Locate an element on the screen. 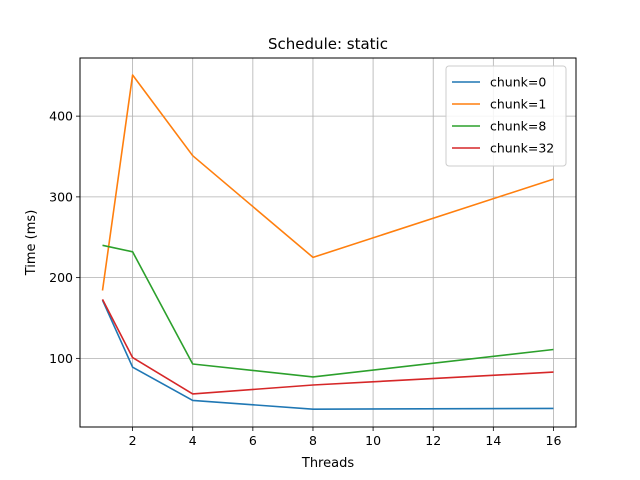 The height and width of the screenshot is (480, 640). x-tick-label: 6 is located at coordinates (253, 440).